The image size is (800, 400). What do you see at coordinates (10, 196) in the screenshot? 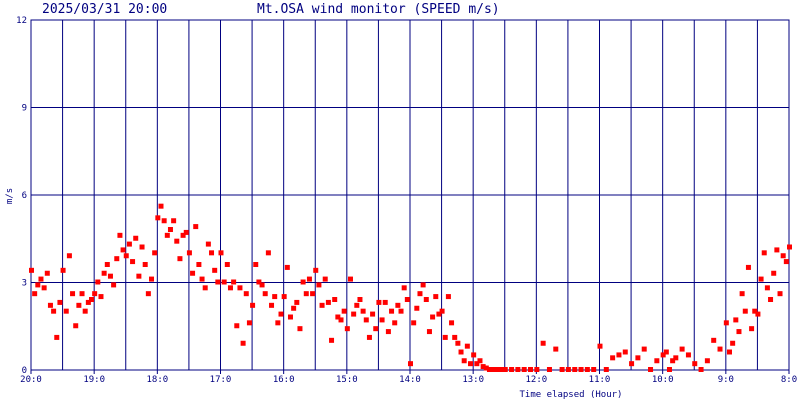
I see `y-axis-label: m/s` at bounding box center [10, 196].